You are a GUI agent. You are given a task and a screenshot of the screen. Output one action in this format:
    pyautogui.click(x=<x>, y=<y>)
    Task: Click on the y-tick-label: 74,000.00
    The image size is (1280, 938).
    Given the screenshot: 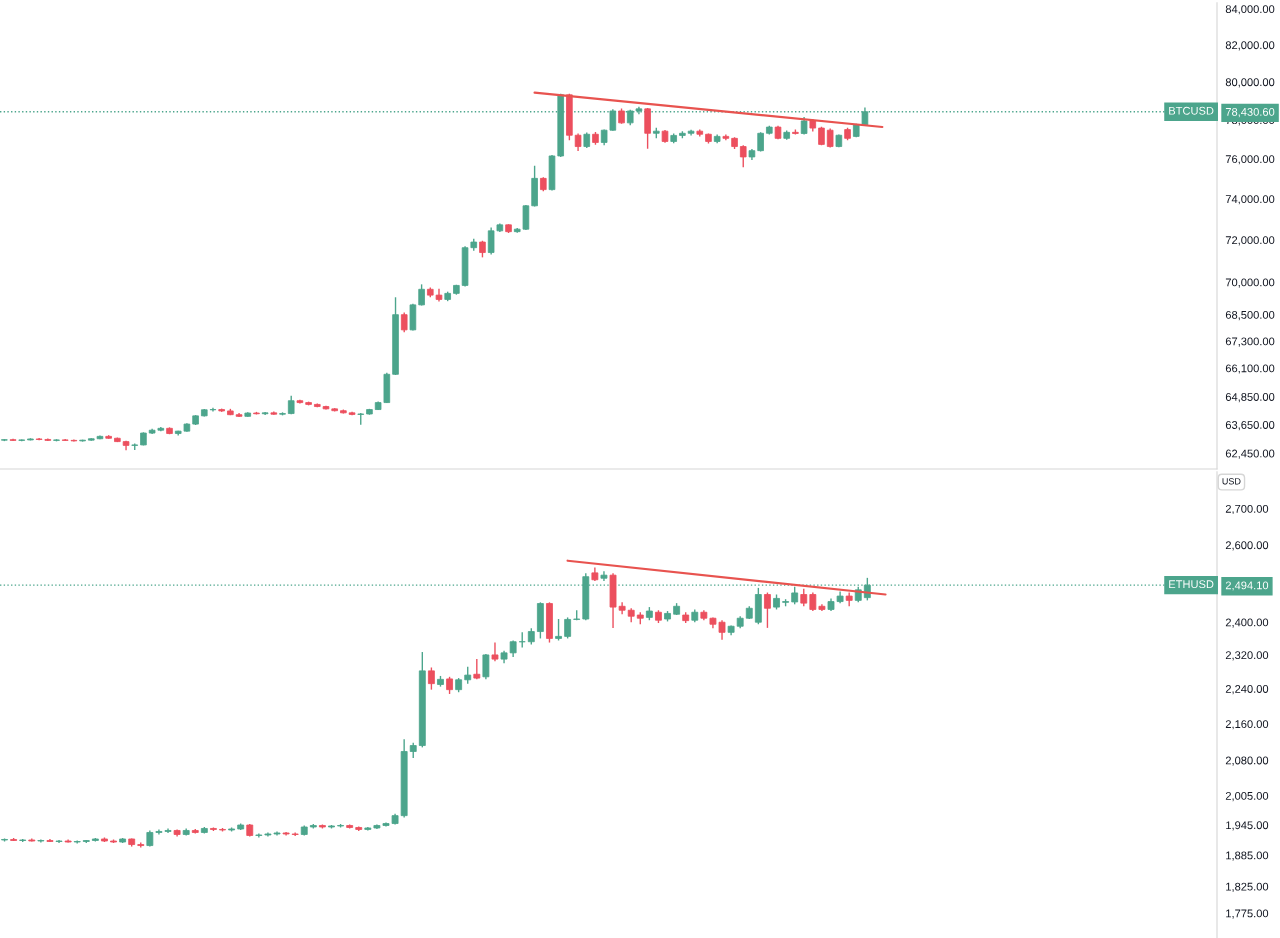 What is the action you would take?
    pyautogui.click(x=1250, y=200)
    